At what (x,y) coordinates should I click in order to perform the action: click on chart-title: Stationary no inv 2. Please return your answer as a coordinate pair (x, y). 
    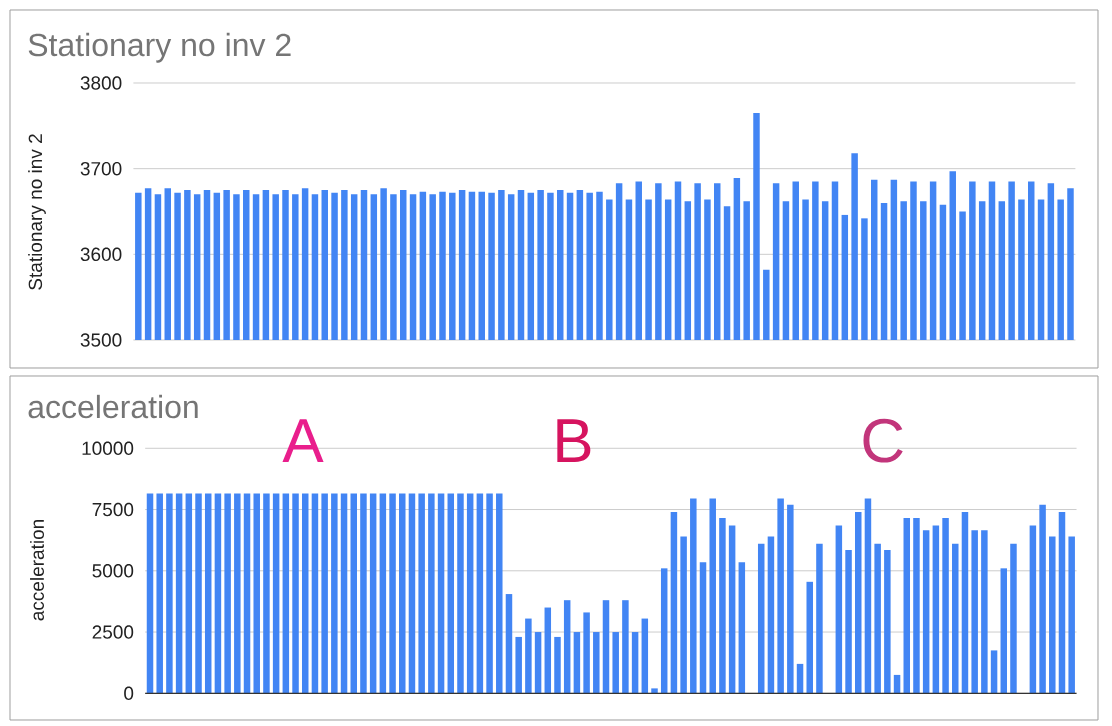
    Looking at the image, I should click on (159, 47).